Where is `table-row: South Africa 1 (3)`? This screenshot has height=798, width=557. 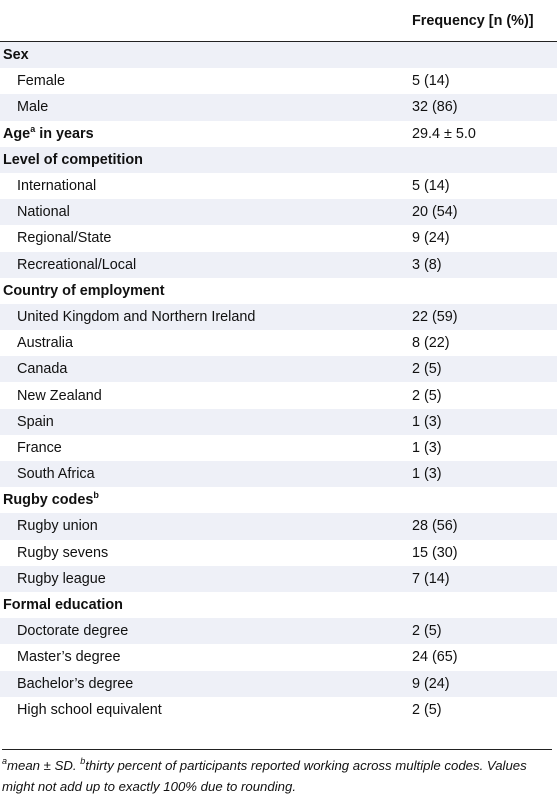 table-row: South Africa 1 (3) is located at coordinates (278, 474).